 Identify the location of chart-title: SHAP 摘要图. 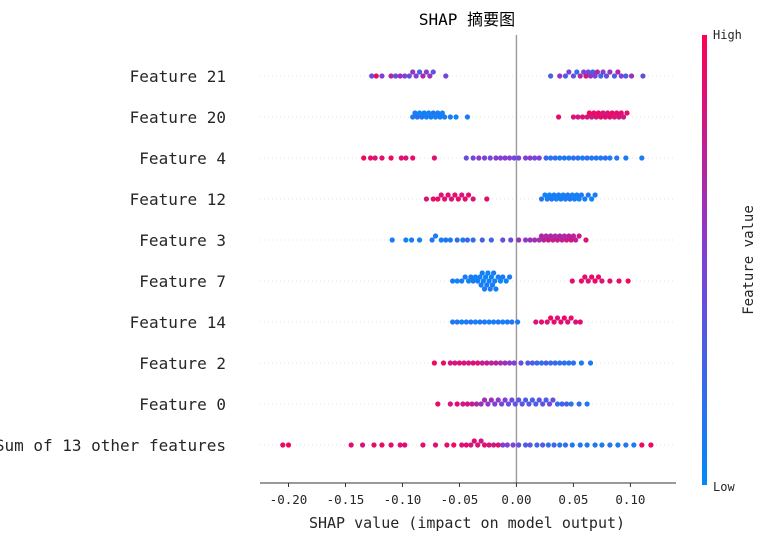
(467, 19).